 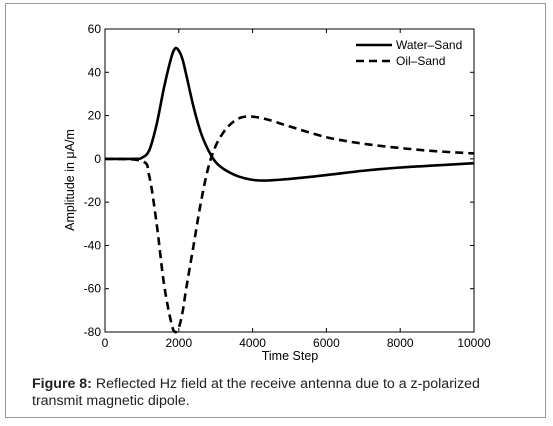 I want to click on x-tick-label-2000: 2000, so click(x=178, y=343).